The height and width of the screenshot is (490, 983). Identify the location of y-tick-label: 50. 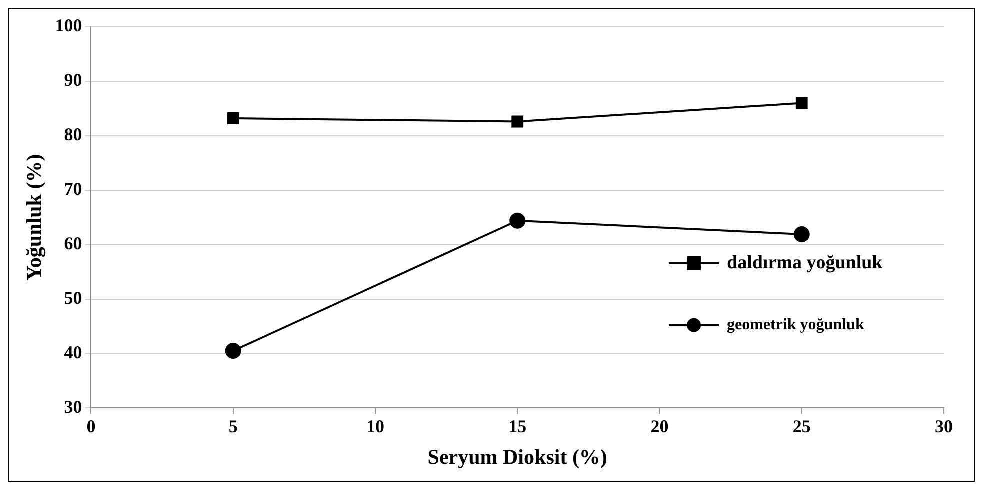
(73, 298).